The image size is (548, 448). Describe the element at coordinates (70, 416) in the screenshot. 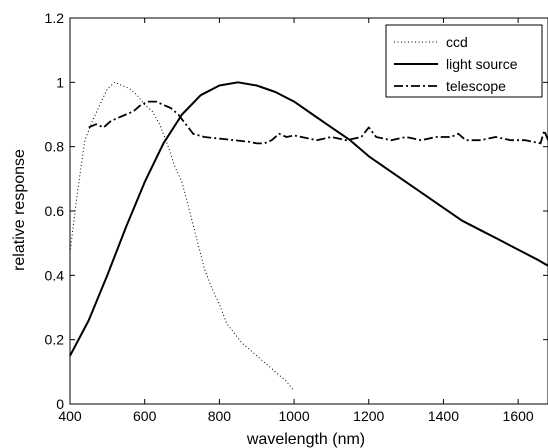

I see `x-tick-label: 400` at that location.